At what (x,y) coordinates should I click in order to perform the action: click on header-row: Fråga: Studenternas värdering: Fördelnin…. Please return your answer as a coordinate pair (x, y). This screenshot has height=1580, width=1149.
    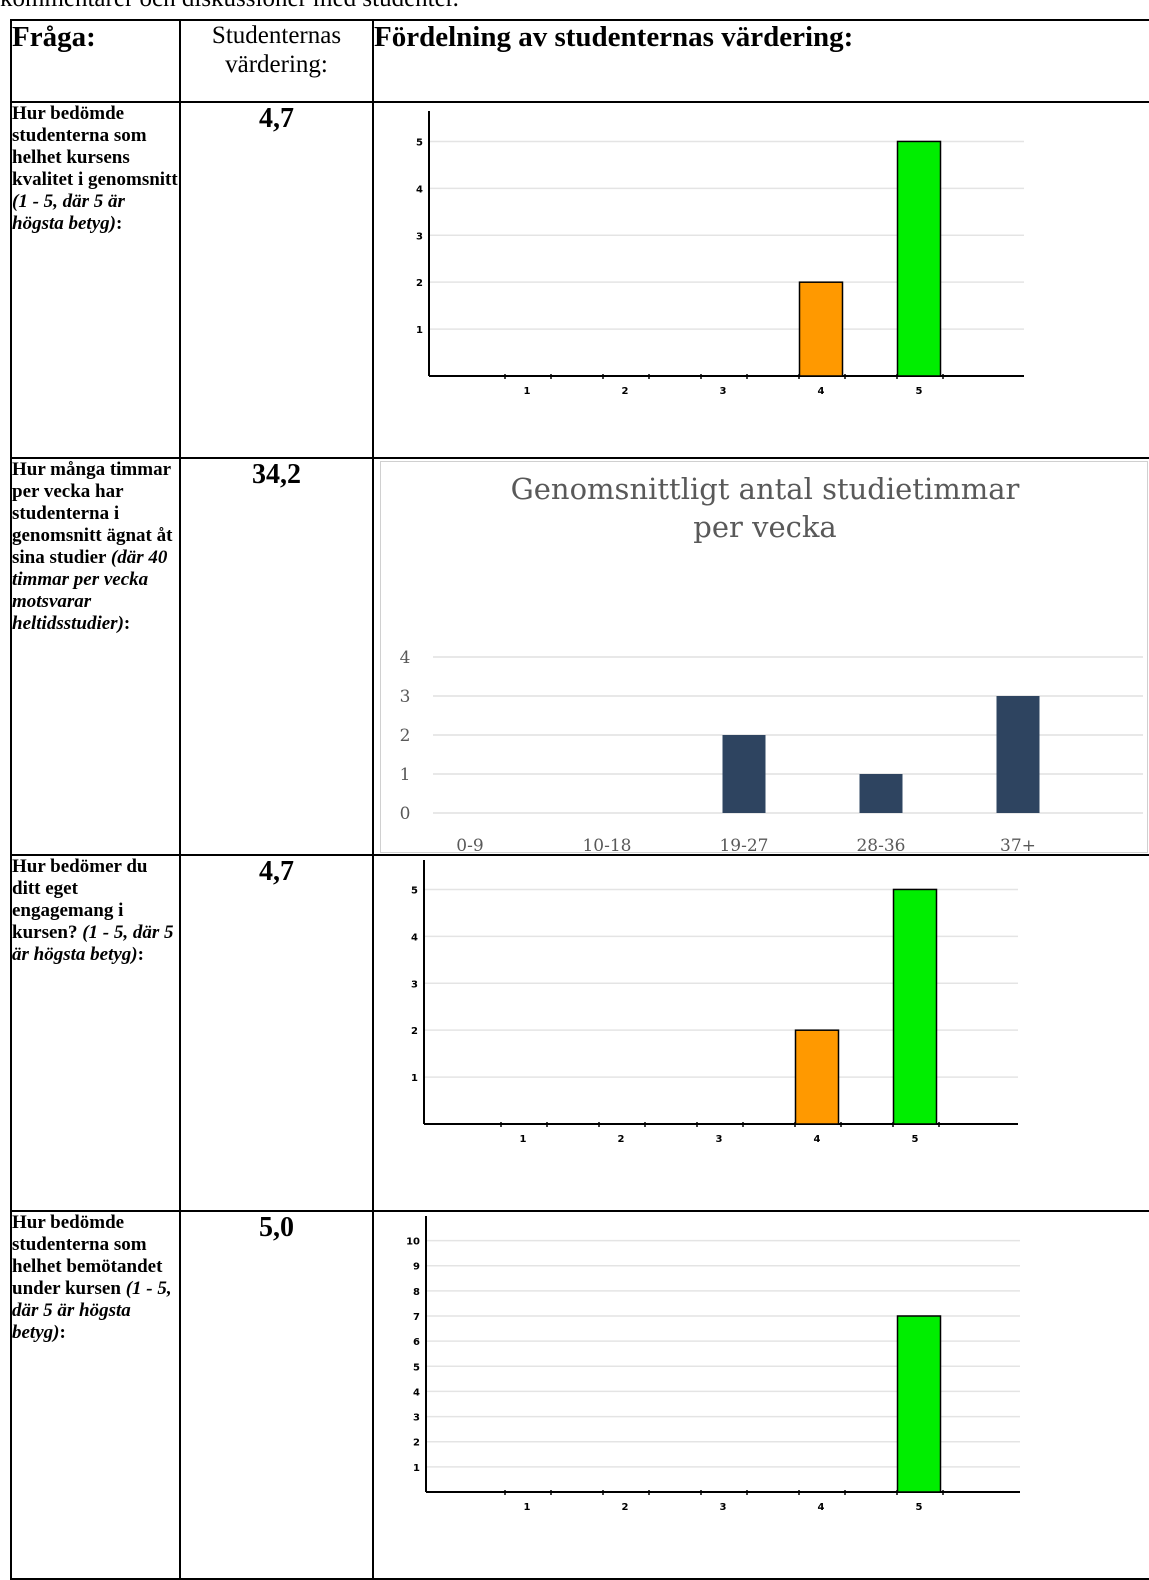
    Looking at the image, I should click on (579, 61).